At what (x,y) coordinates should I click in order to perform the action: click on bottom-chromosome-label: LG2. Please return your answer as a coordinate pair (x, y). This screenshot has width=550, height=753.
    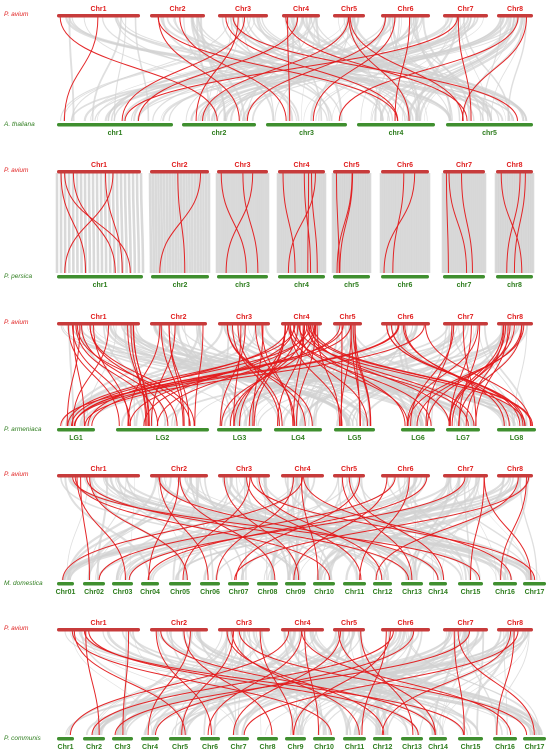
    Looking at the image, I should click on (163, 438).